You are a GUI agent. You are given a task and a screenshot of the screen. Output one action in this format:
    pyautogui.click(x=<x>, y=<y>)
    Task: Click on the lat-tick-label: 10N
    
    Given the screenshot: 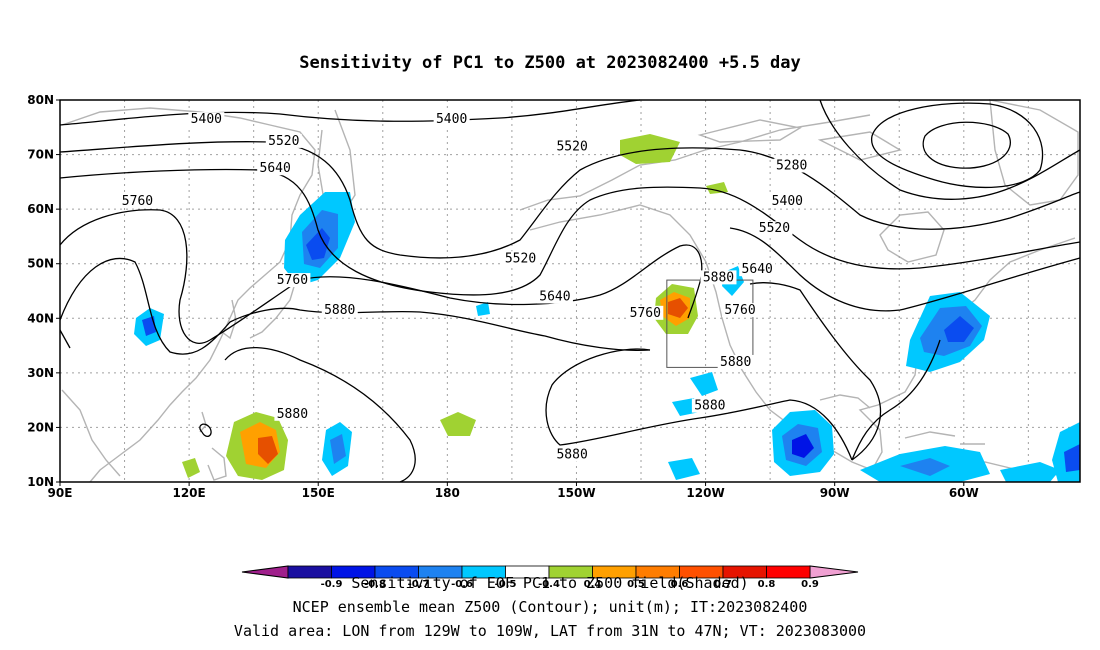 What is the action you would take?
    pyautogui.click(x=40, y=482)
    